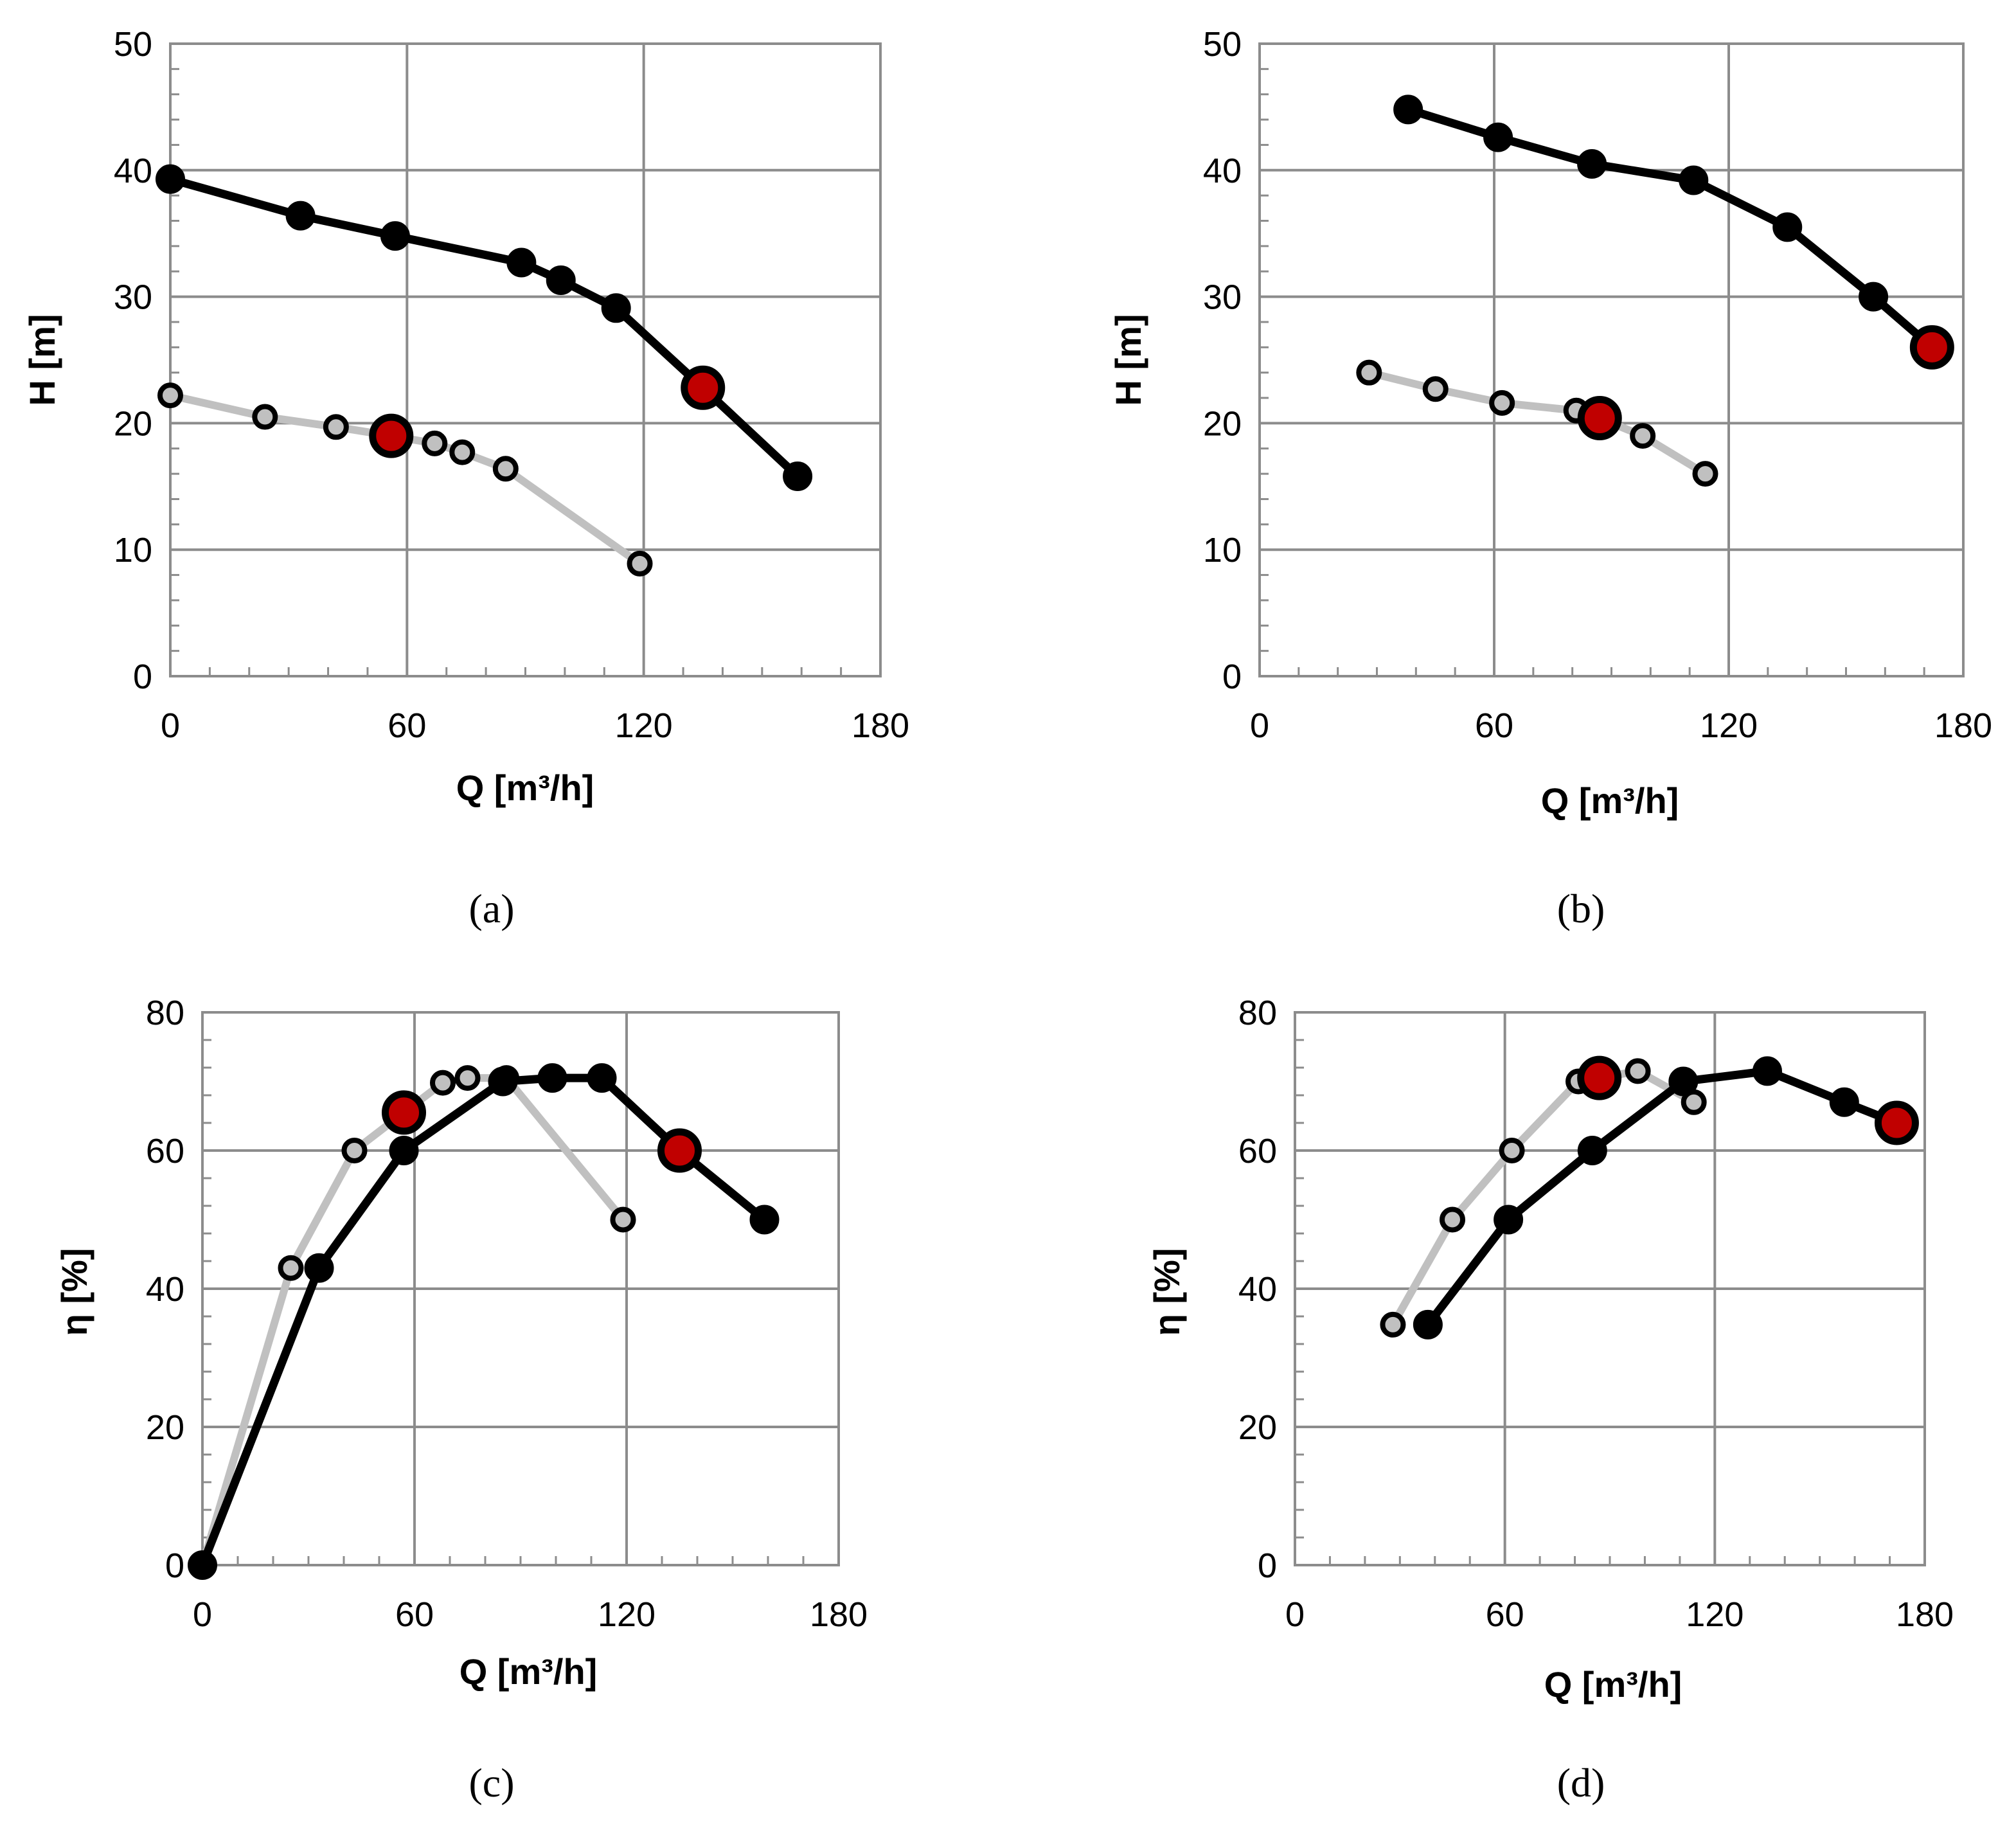 The width and height of the screenshot is (2016, 1846). Describe the element at coordinates (1729, 725) in the screenshot. I see `panel-b-x-tick-label: 120` at that location.